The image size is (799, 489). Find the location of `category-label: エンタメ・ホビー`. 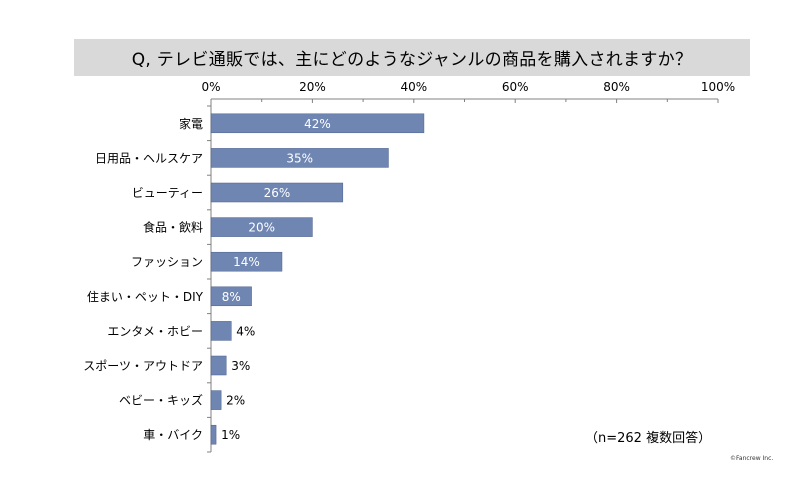

category-label: エンタメ・ホビー is located at coordinates (155, 331).